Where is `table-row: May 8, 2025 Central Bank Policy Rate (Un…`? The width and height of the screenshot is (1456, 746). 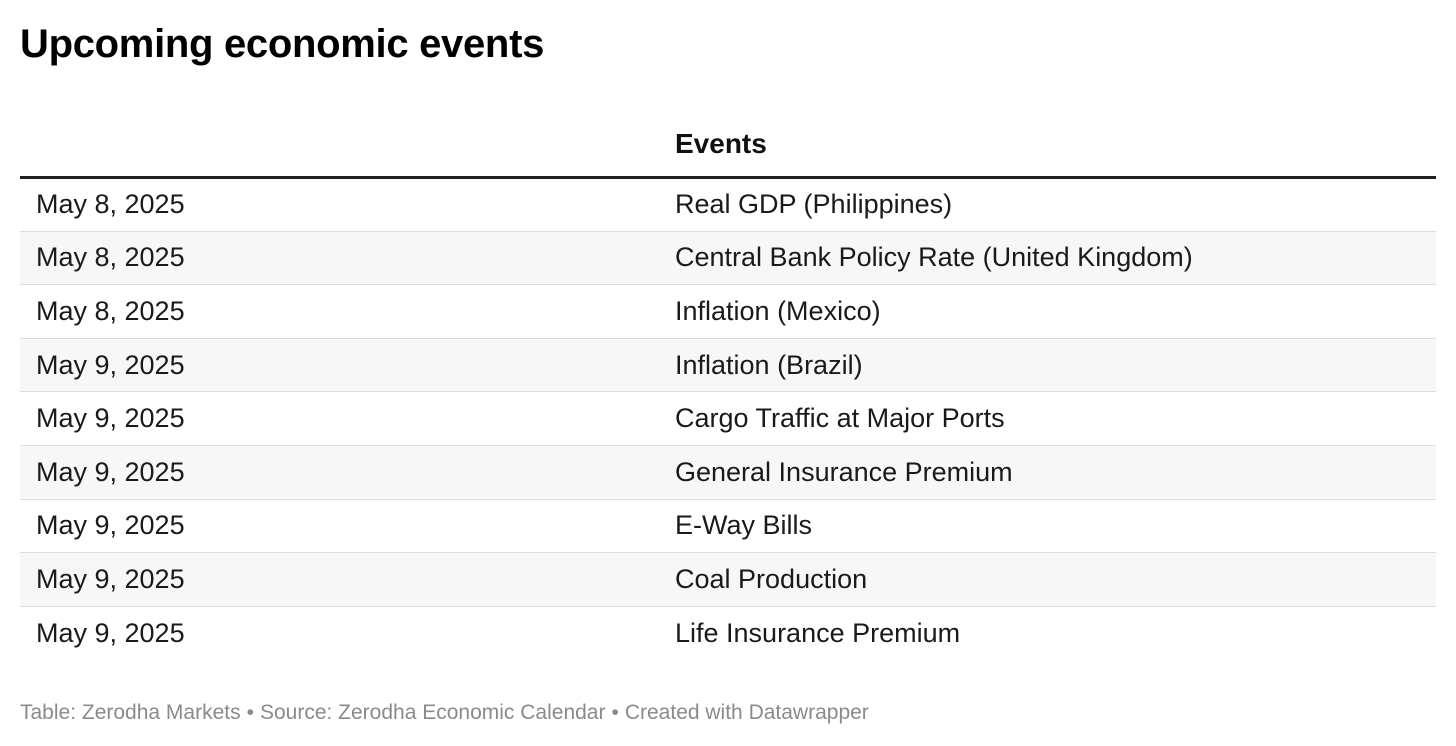
table-row: May 8, 2025 Central Bank Policy Rate (Un… is located at coordinates (728, 258).